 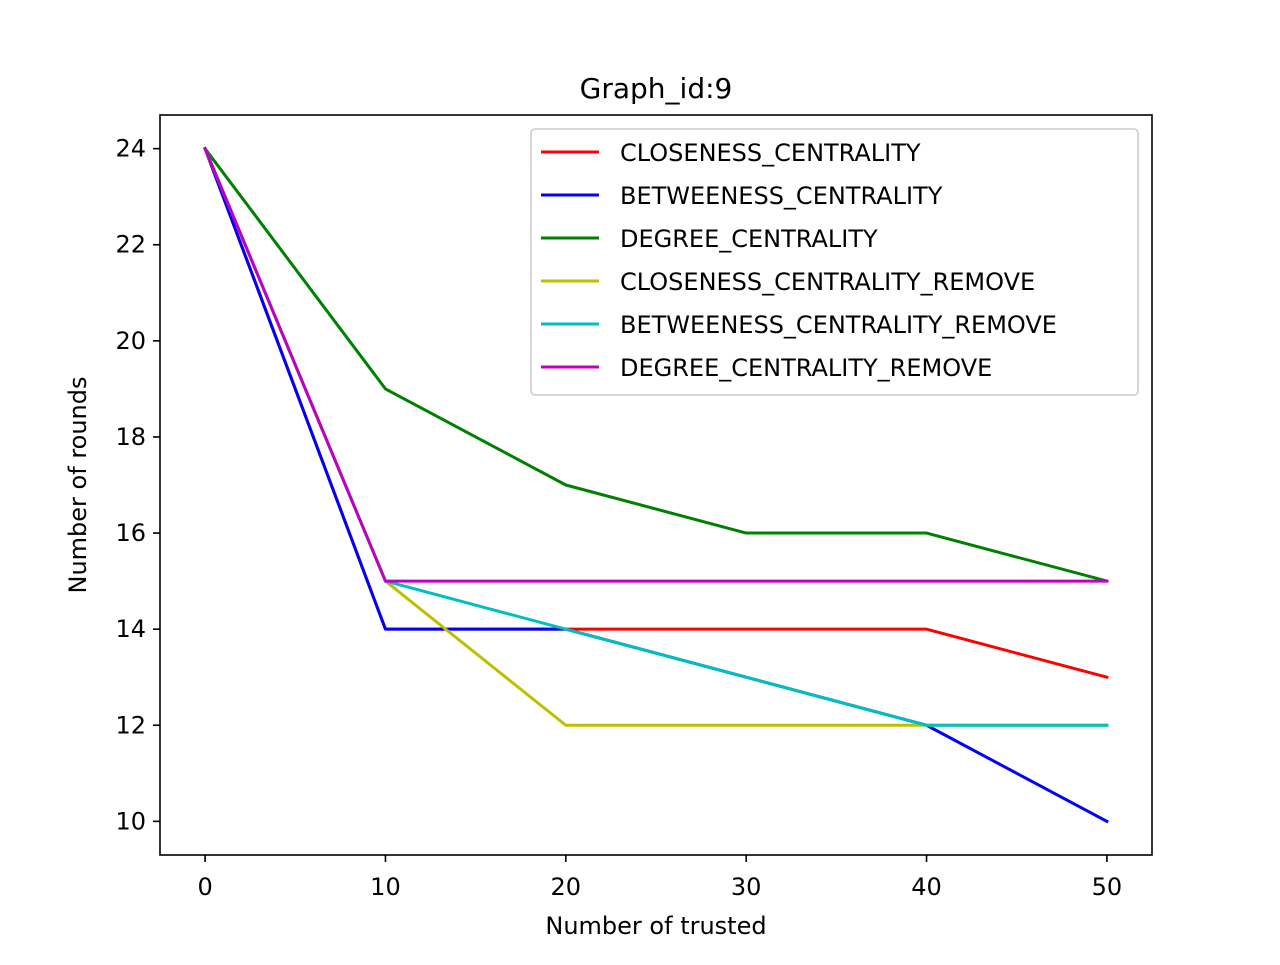 I want to click on legend-label-6: DEGREE_CENTRALITY_REMOVE, so click(x=806, y=368).